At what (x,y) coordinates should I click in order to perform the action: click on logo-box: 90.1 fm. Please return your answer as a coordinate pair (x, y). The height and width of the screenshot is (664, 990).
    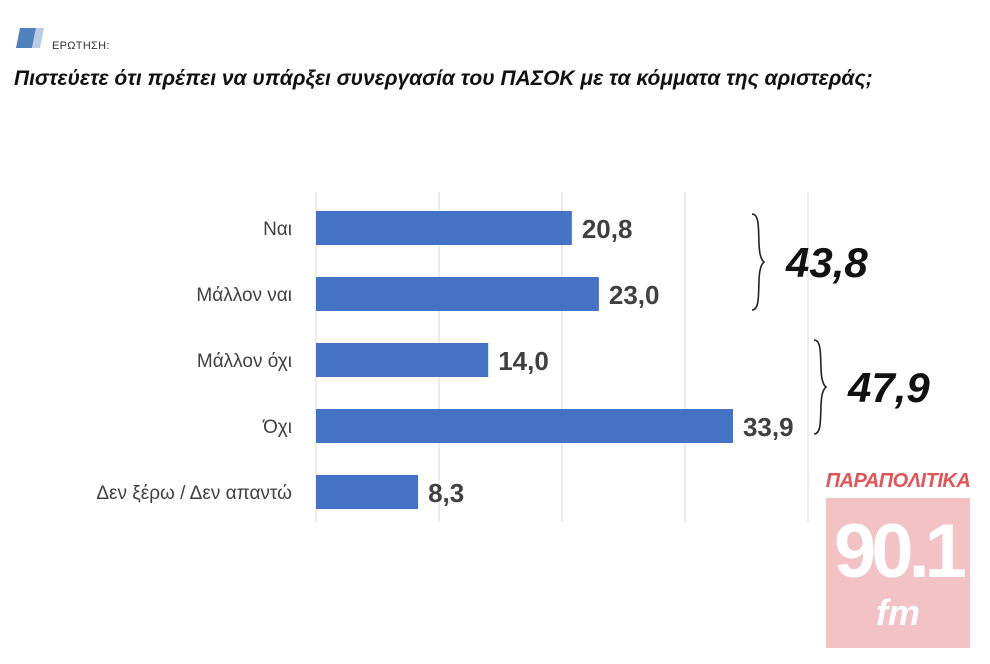
    Looking at the image, I should click on (898, 573).